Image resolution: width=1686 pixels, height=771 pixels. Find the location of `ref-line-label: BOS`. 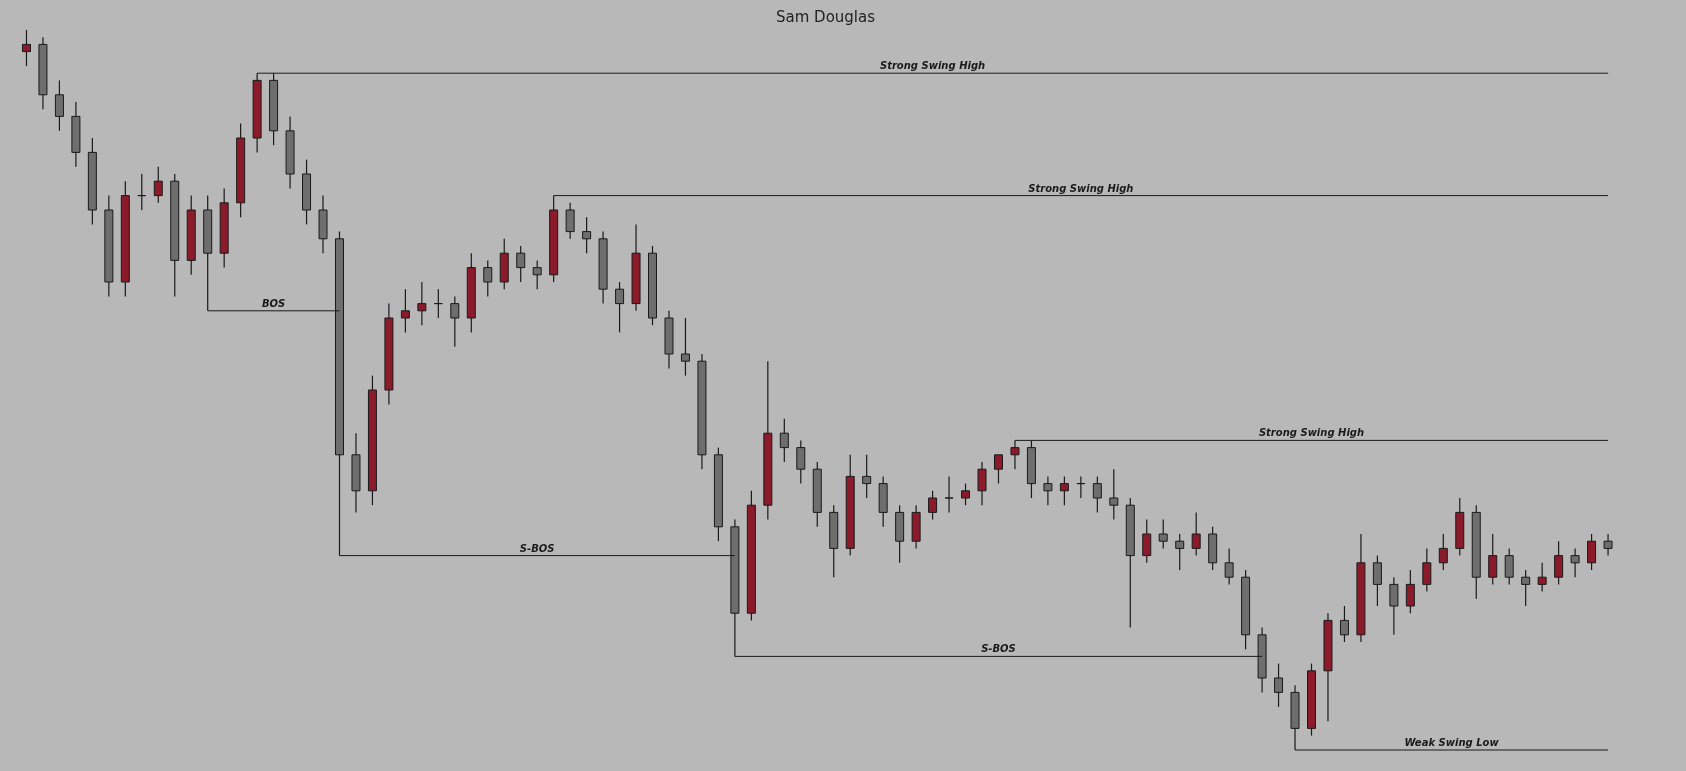

ref-line-label: BOS is located at coordinates (273, 303).